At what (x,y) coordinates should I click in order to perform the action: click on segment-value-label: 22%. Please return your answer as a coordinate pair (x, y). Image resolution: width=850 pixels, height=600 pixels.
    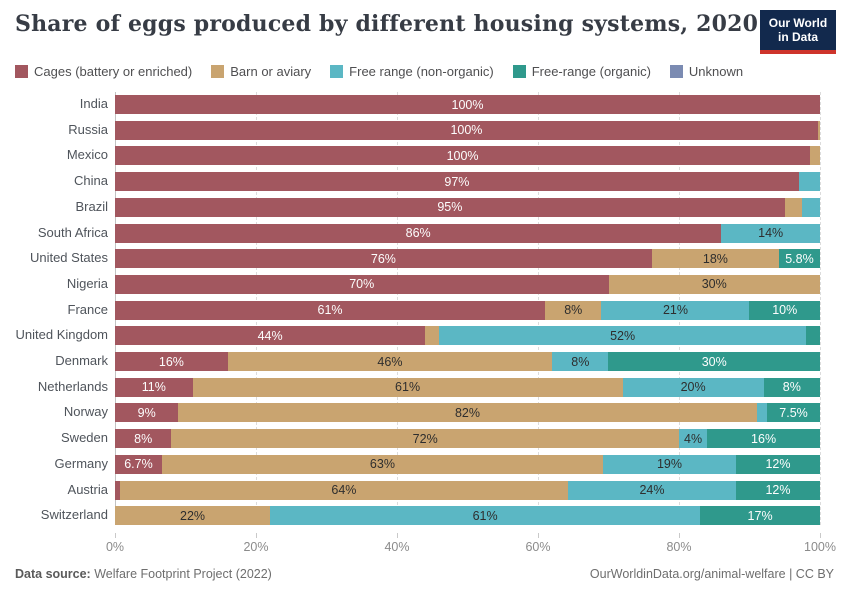
    Looking at the image, I should click on (193, 515).